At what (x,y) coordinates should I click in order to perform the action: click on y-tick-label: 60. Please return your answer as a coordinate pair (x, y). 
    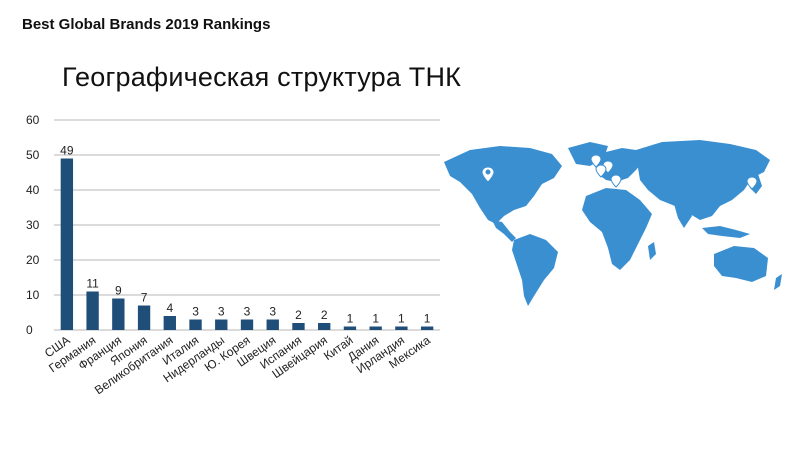
    Looking at the image, I should click on (33, 120).